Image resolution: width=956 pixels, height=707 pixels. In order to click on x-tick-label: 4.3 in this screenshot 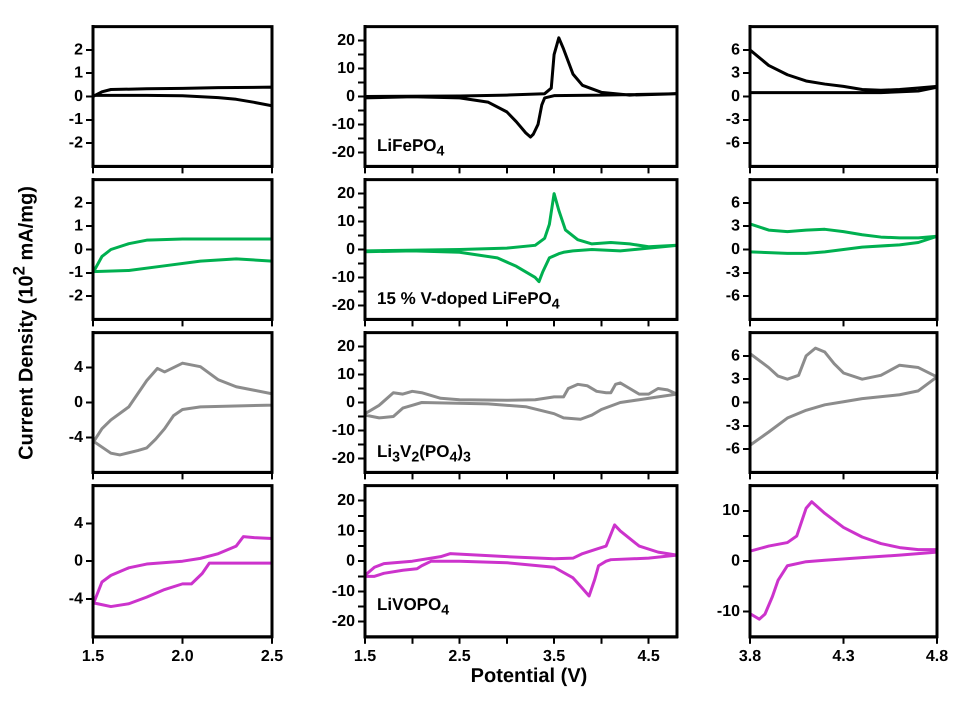, I will do `click(843, 656)`.